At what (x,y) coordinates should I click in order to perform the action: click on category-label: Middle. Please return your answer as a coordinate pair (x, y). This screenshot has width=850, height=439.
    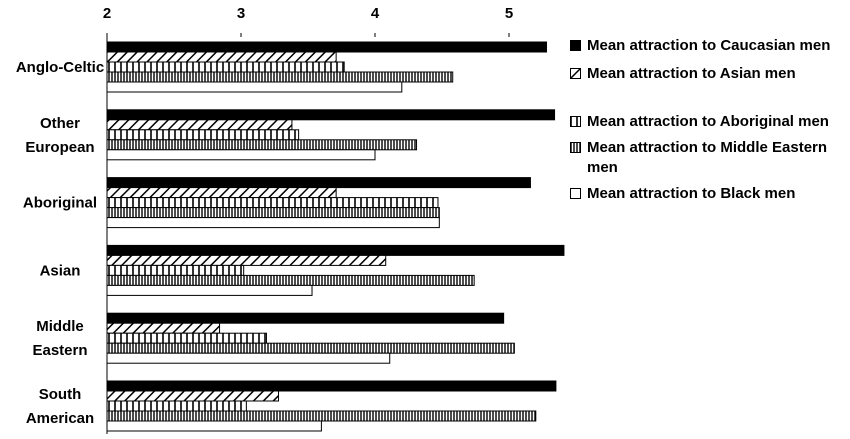
    Looking at the image, I should click on (60, 326).